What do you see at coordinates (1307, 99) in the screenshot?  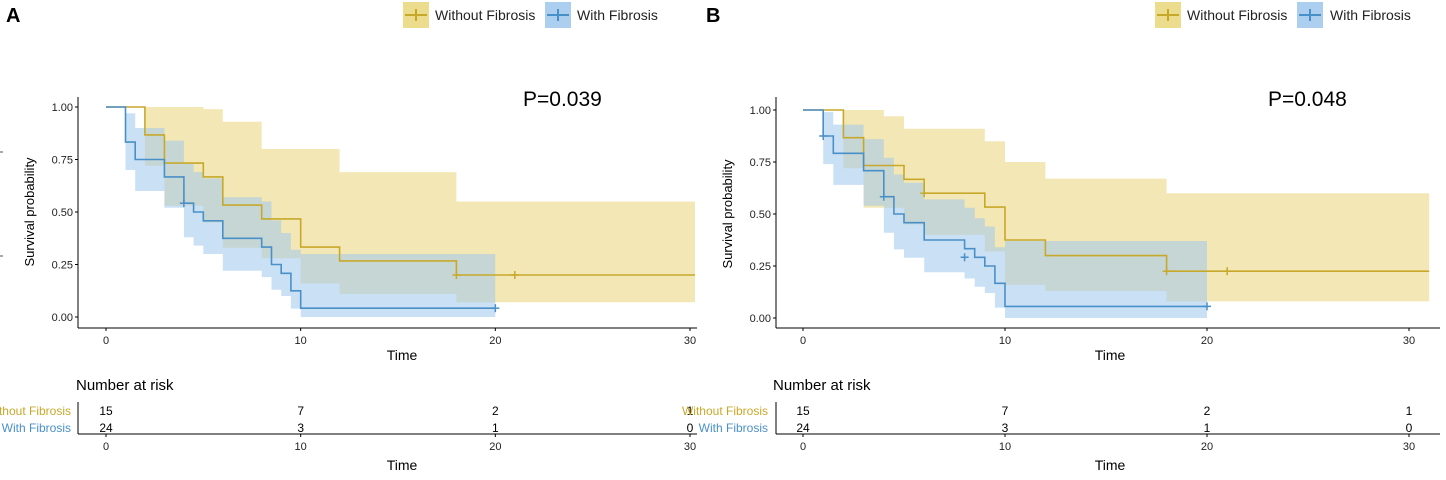 I see `p-value: P=0.048` at bounding box center [1307, 99].